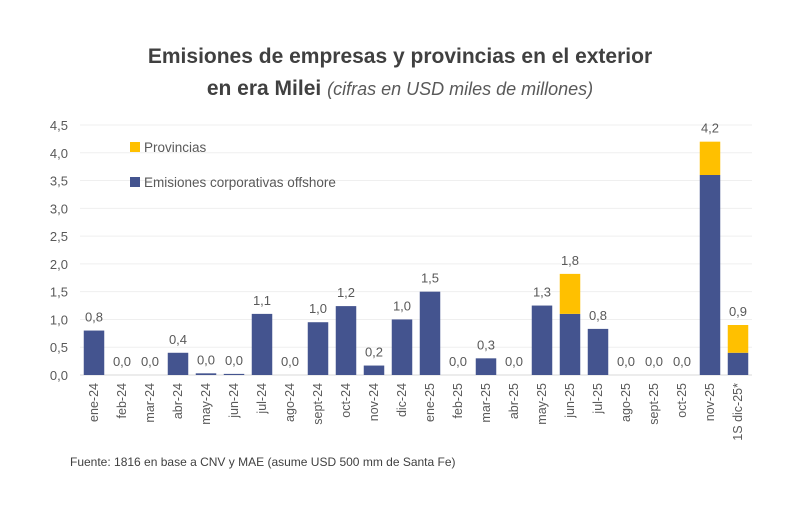  I want to click on data-label: 1,8, so click(570, 260).